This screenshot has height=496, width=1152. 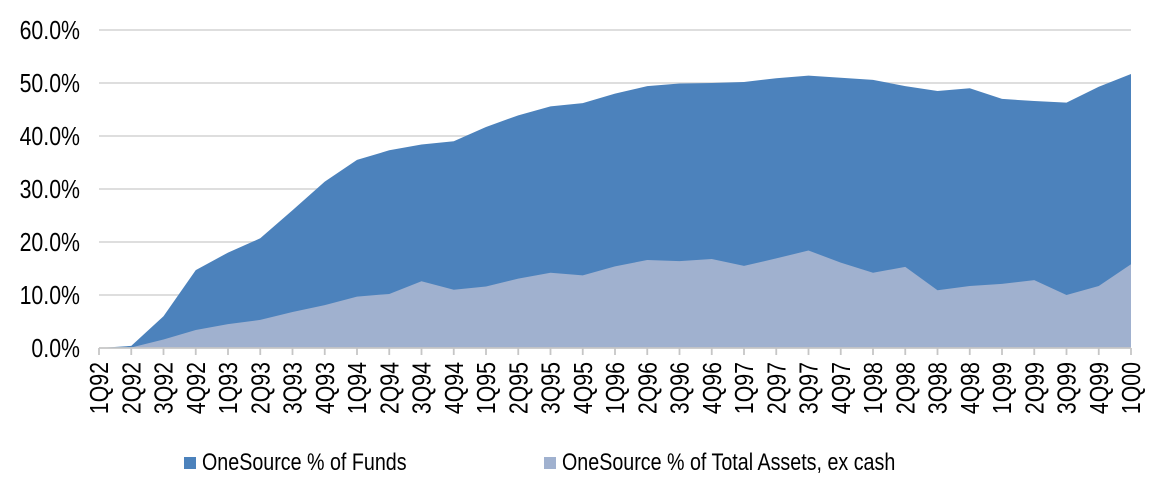 I want to click on legend-label-assets: OneSource % of Total Assets, ex cash, so click(x=728, y=462).